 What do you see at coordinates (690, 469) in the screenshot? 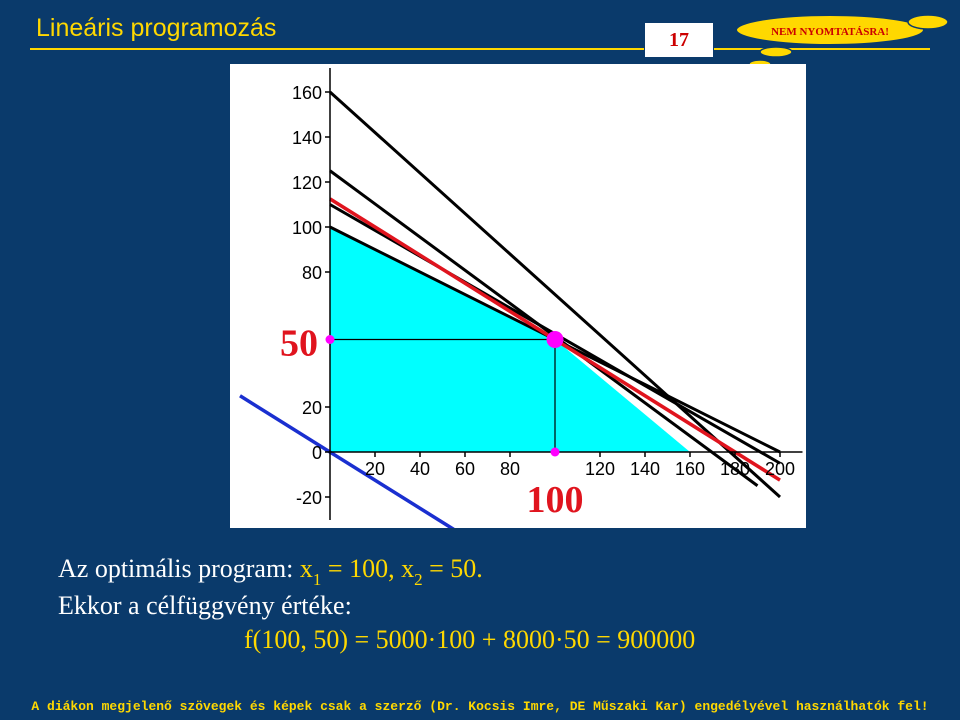
I see `x-tick-label: 160` at bounding box center [690, 469].